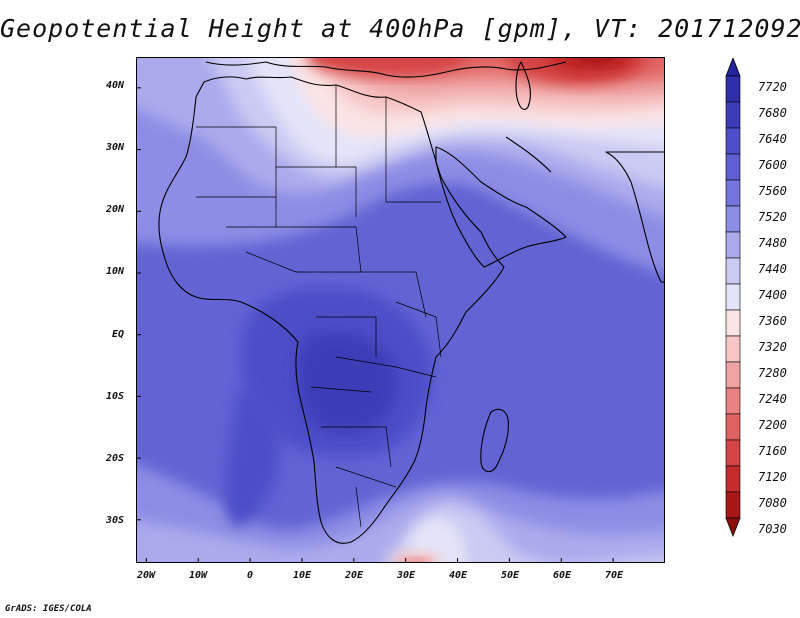  Describe the element at coordinates (772, 113) in the screenshot. I see `colorbar-label-7680: 7680` at that location.